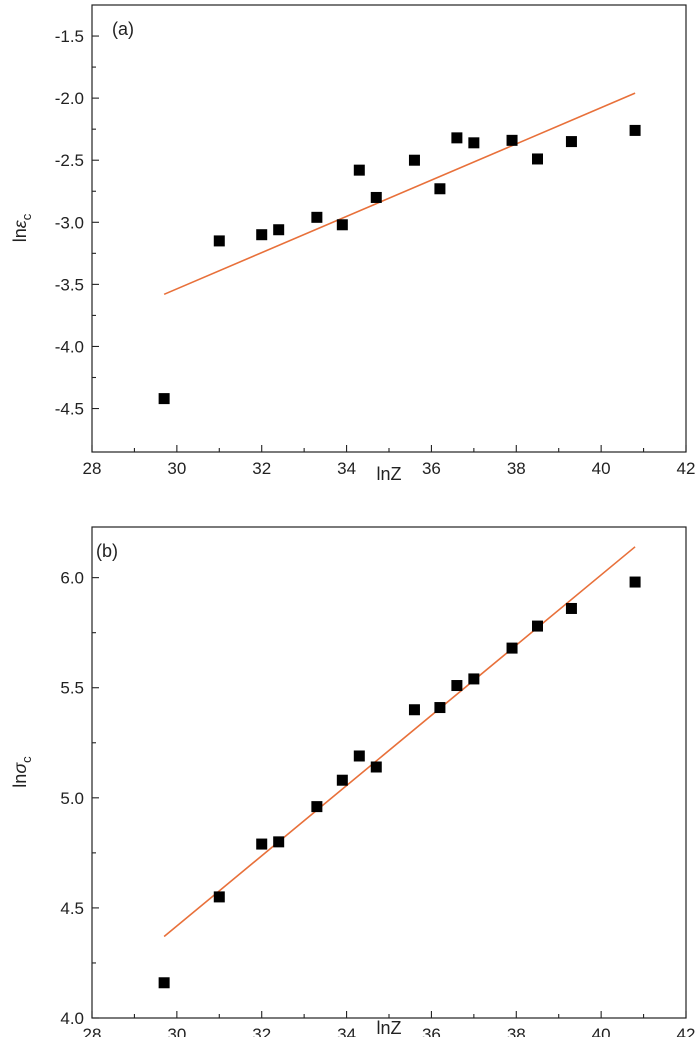 The height and width of the screenshot is (1037, 700). What do you see at coordinates (69, 160) in the screenshot?
I see `panel-a-y-tick-label: -2.5` at bounding box center [69, 160].